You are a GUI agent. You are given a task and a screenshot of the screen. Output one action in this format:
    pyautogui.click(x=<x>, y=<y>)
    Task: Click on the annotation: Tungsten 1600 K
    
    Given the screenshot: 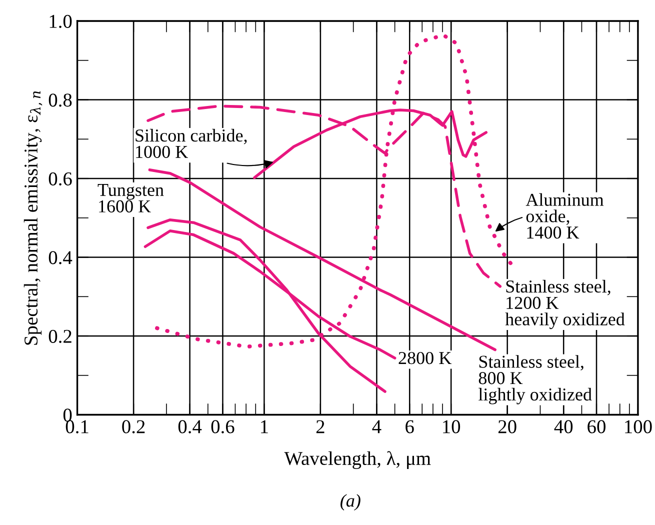 What is the action you would take?
    pyautogui.click(x=131, y=198)
    